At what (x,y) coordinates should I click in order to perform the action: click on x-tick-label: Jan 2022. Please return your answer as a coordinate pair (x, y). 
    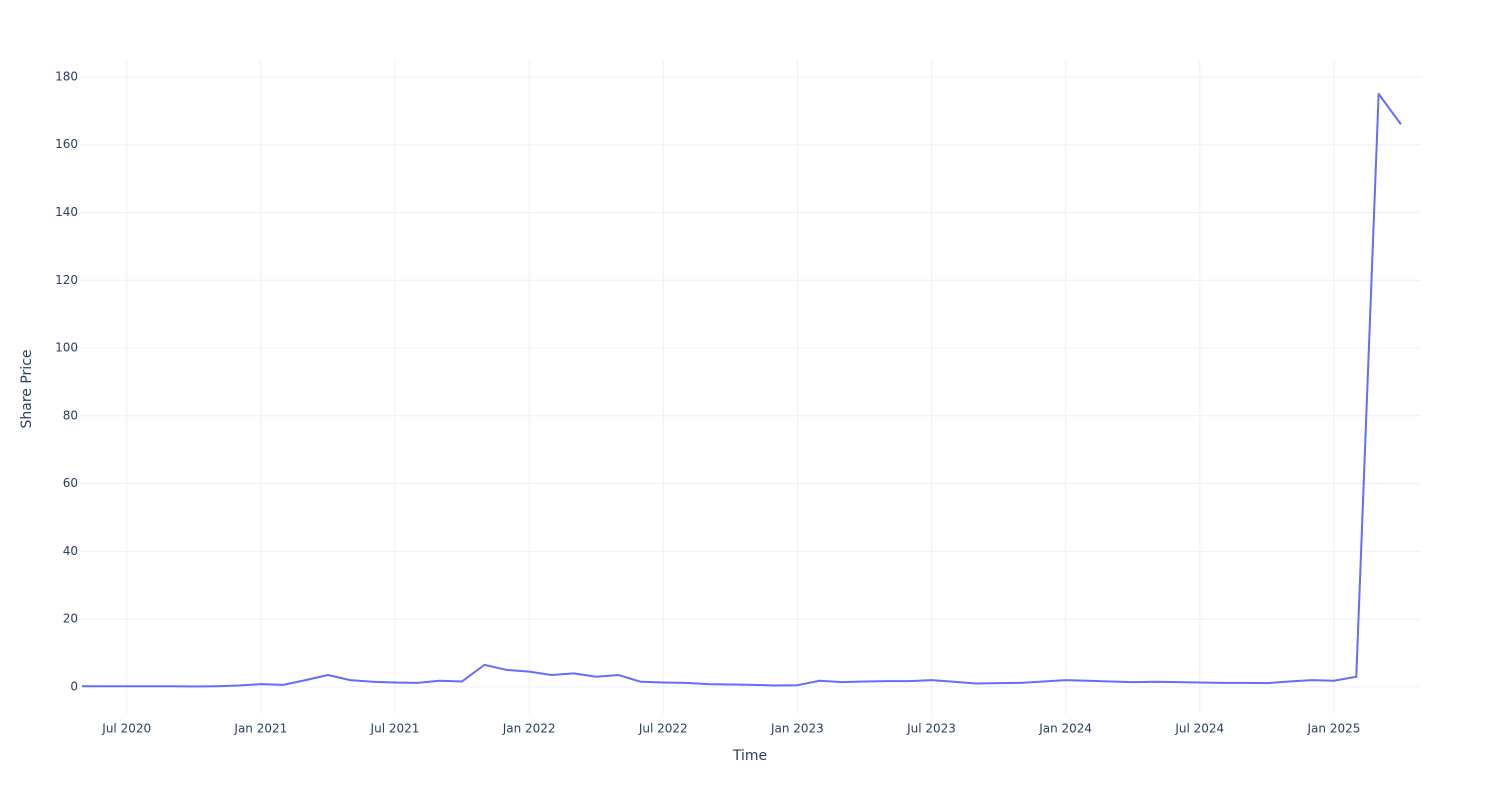
    Looking at the image, I should click on (529, 729).